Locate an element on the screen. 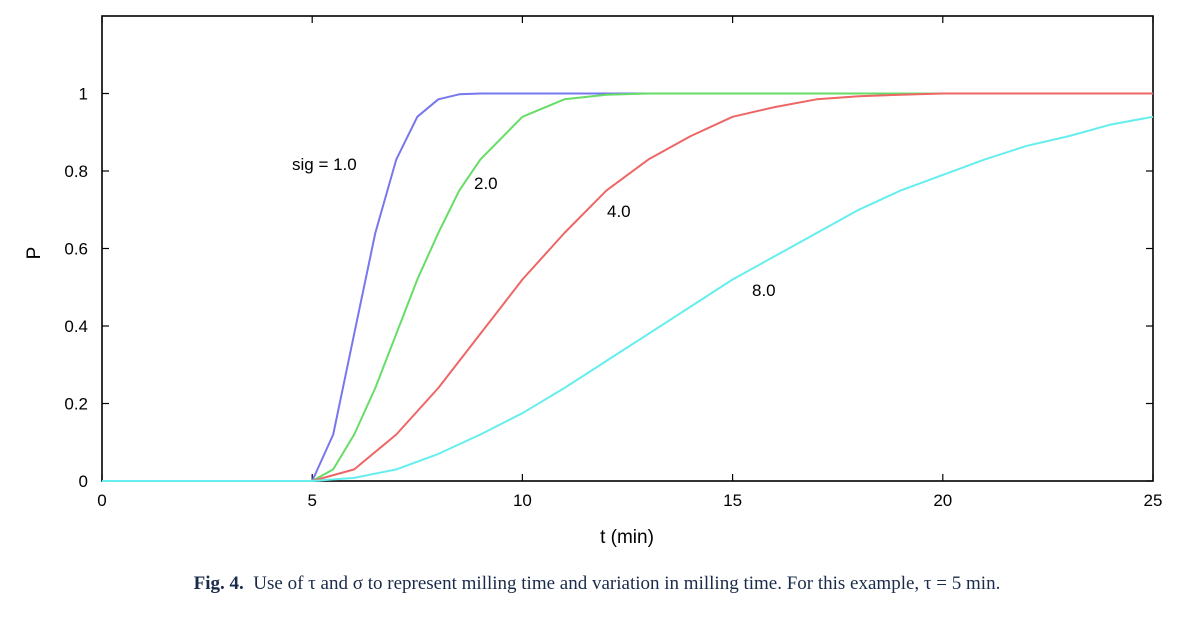 Image resolution: width=1194 pixels, height=625 pixels. x-axis-title: t (min) is located at coordinates (627, 537).